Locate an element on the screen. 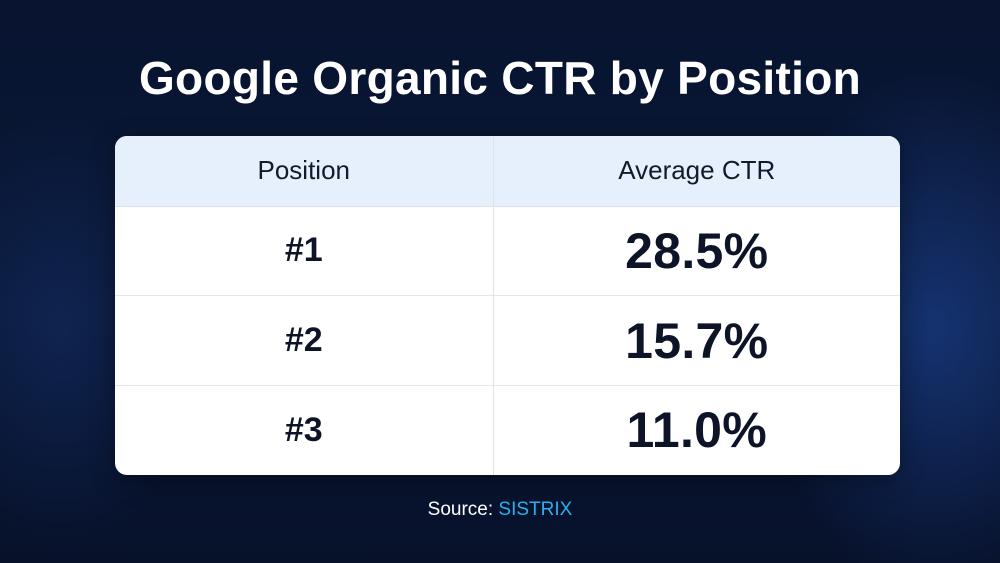 Image resolution: width=1000 pixels, height=563 pixels. ctr-value-cell: 11.0% is located at coordinates (696, 429).